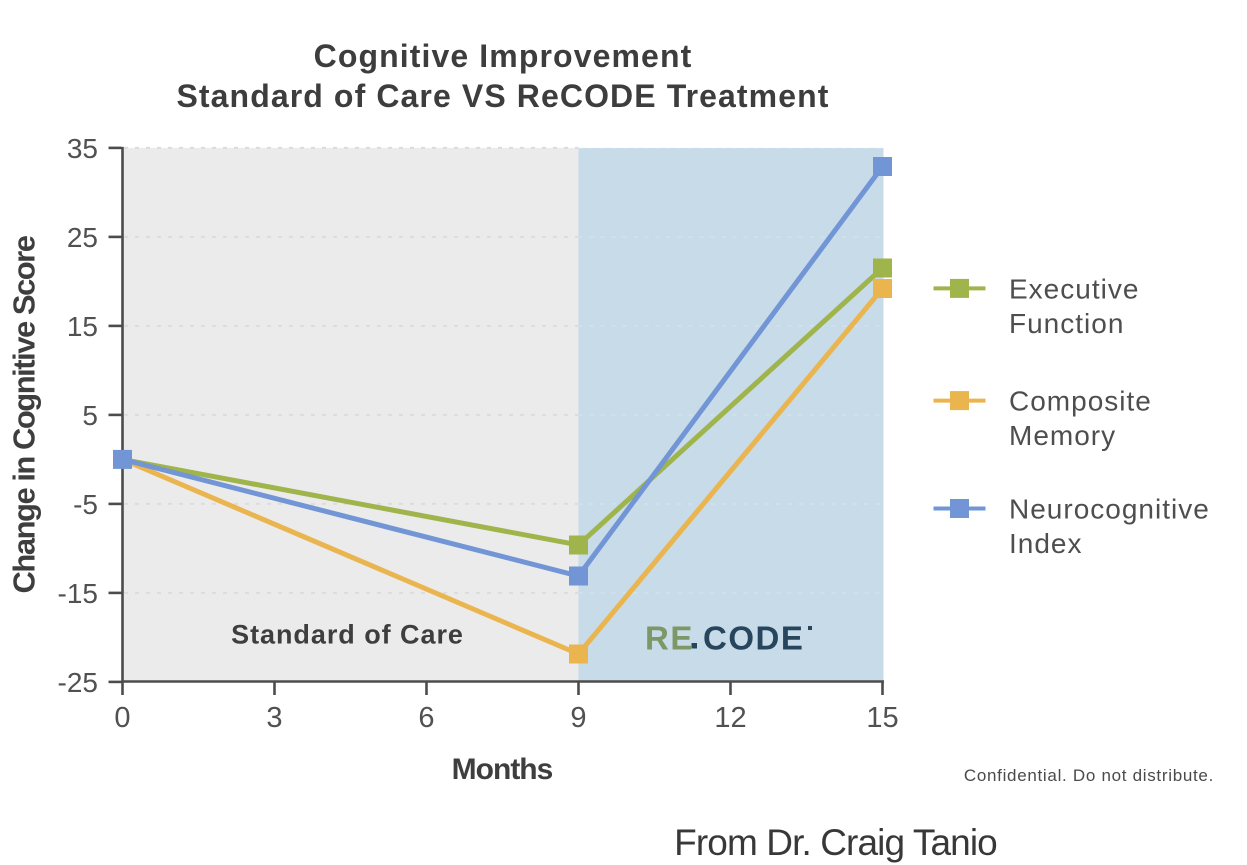 Image resolution: width=1247 pixels, height=865 pixels. What do you see at coordinates (82, 237) in the screenshot?
I see `svg-text: 25` at bounding box center [82, 237].